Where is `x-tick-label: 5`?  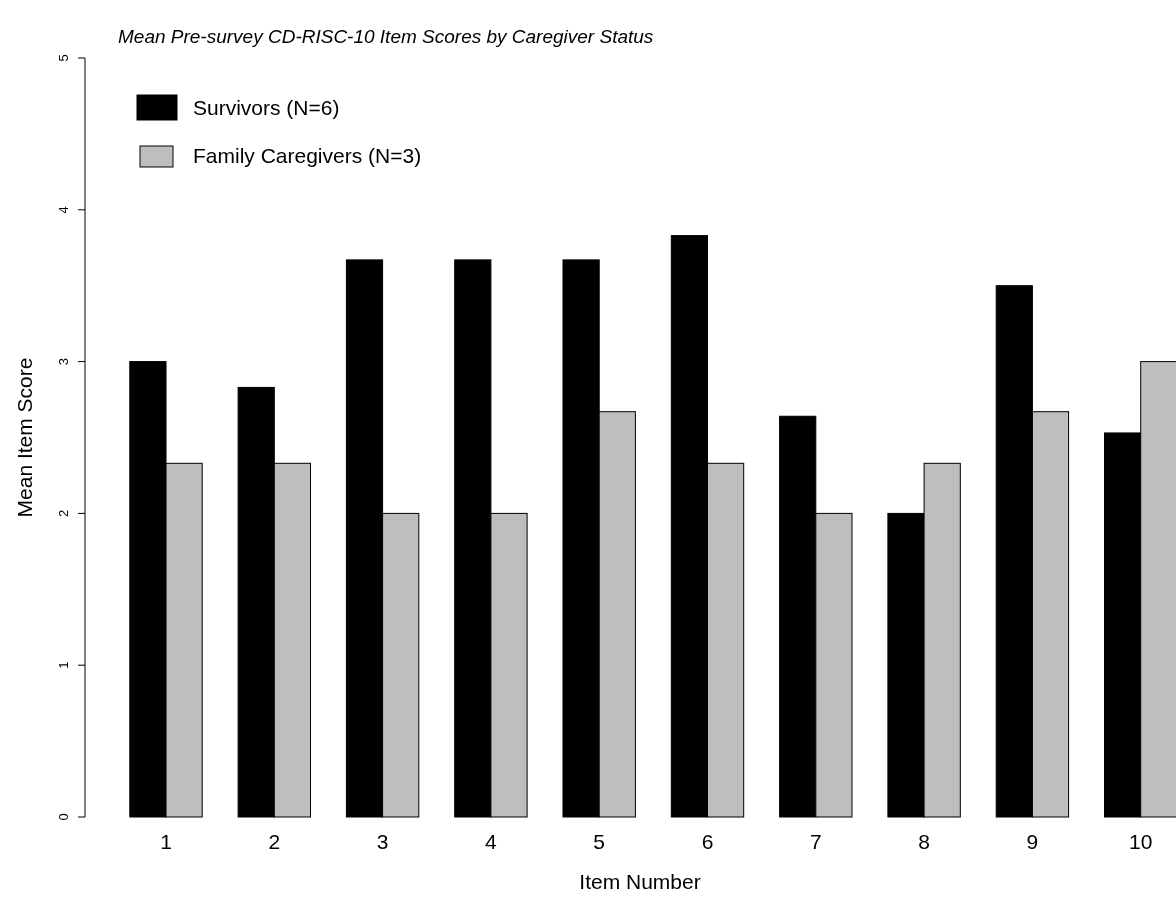 x-tick-label: 5 is located at coordinates (599, 841).